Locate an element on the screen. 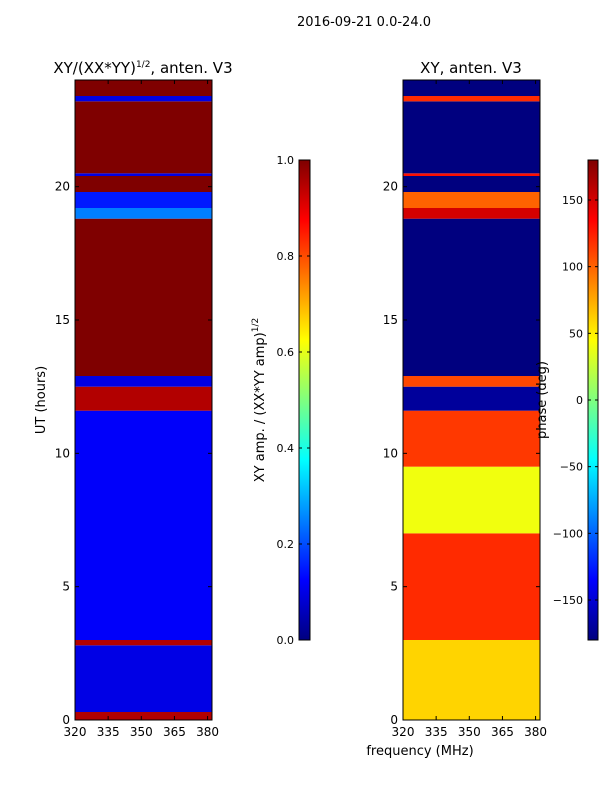 Image resolution: width=600 pixels, height=800 pixels. panel2-ytick-label-0: 0 is located at coordinates (394, 720).